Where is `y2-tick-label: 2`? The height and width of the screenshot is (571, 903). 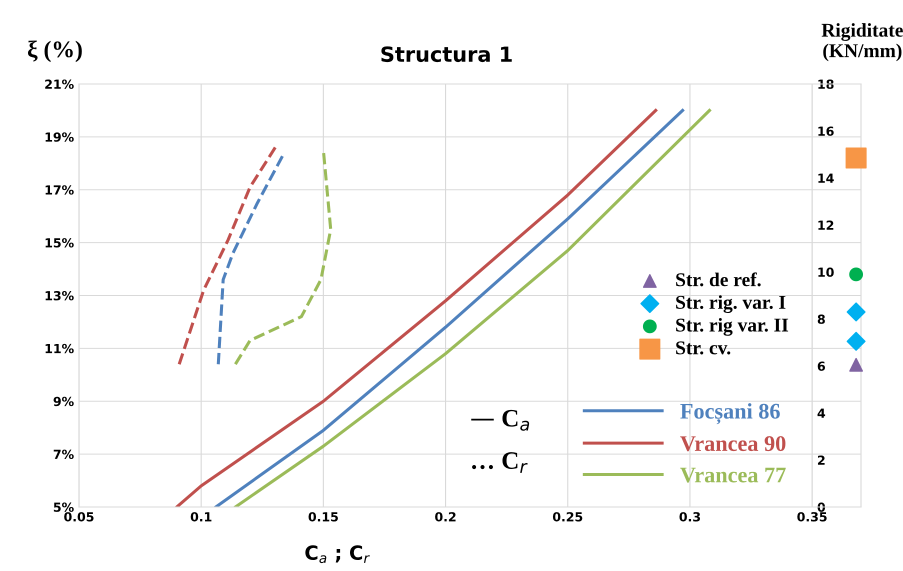 y2-tick-label: 2 is located at coordinates (821, 460).